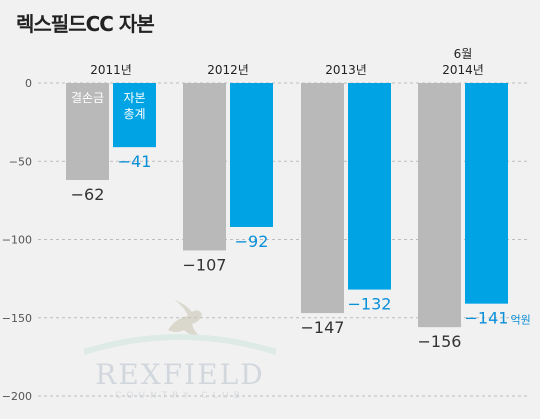 The height and width of the screenshot is (419, 540). What do you see at coordinates (111, 70) in the screenshot?
I see `category-label: 2011년` at bounding box center [111, 70].